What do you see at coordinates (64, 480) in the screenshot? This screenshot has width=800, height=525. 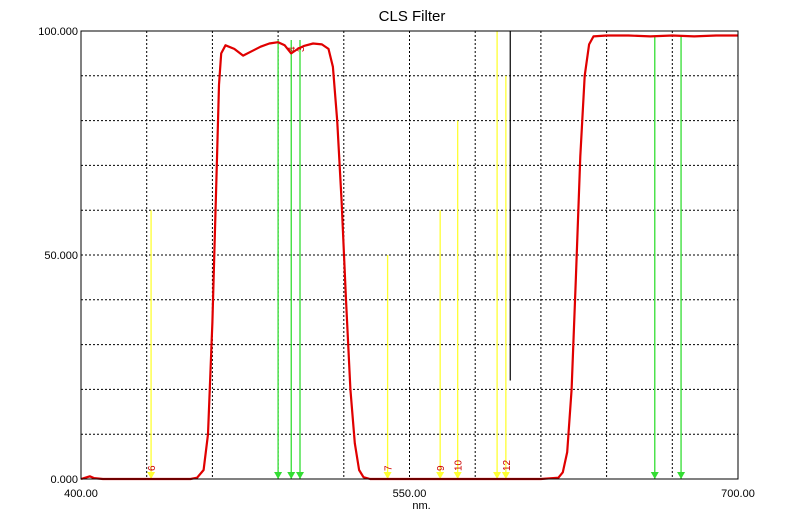 I see `y-tick-label: 0.000` at bounding box center [64, 480].